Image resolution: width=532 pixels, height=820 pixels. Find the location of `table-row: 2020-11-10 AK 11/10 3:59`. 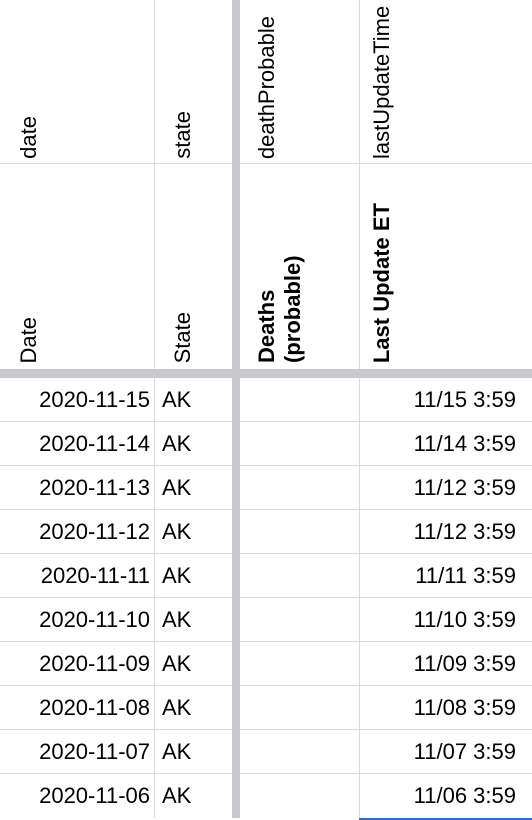

table-row: 2020-11-10 AK 11/10 3:59 is located at coordinates (266, 620).